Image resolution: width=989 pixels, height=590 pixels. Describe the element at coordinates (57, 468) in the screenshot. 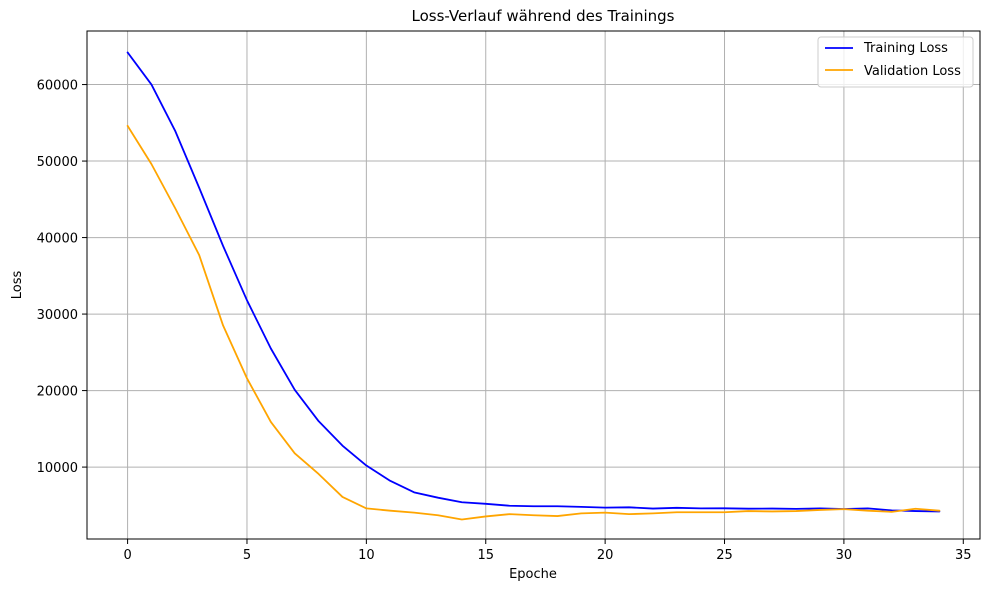

I see `y-tick-label: 10000` at that location.